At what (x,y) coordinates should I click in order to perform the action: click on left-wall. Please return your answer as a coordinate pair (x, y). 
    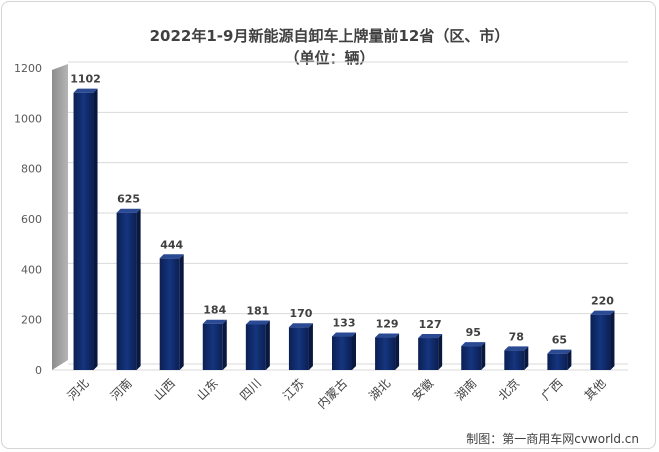
    Looking at the image, I should click on (60, 217).